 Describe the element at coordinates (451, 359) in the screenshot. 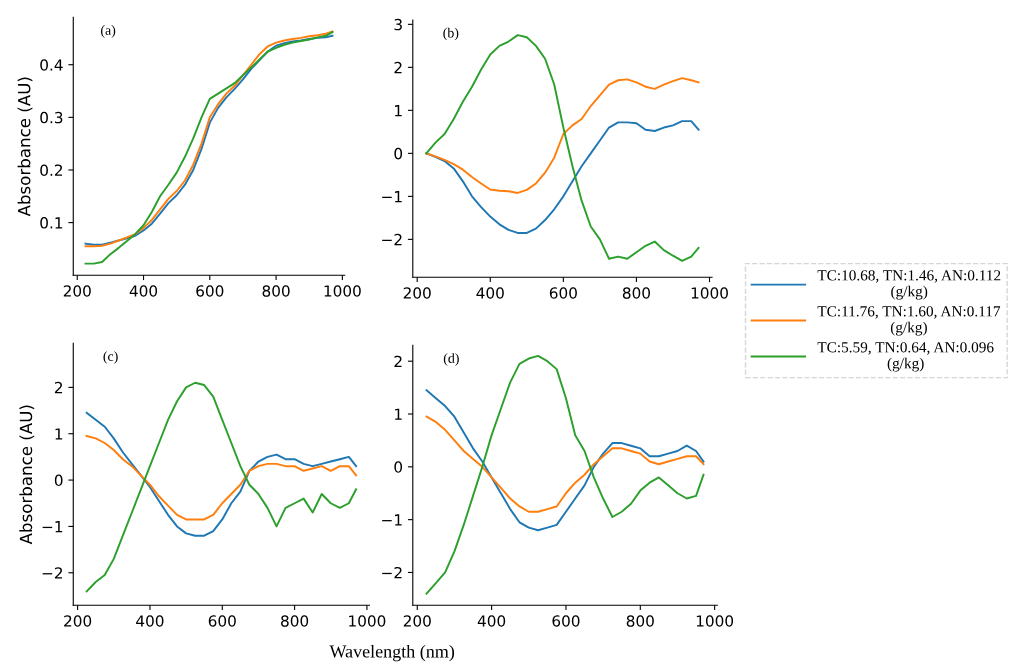

I see `annotation: (d)` at that location.